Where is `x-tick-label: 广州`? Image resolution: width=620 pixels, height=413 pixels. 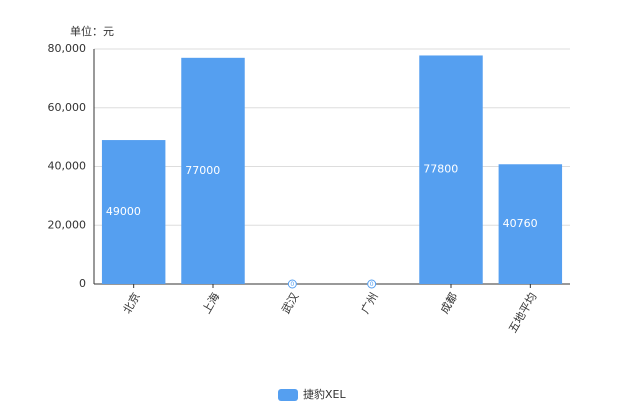 x-tick-label: 广州 is located at coordinates (370, 304).